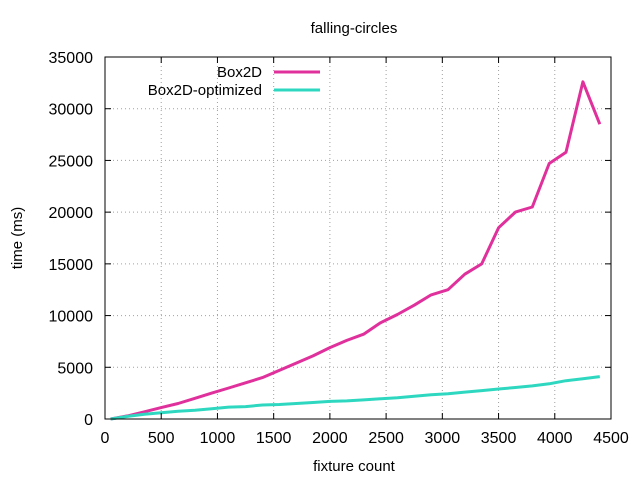 This screenshot has width=640, height=480. What do you see at coordinates (161, 438) in the screenshot?
I see `x-tick-label: 500` at bounding box center [161, 438].